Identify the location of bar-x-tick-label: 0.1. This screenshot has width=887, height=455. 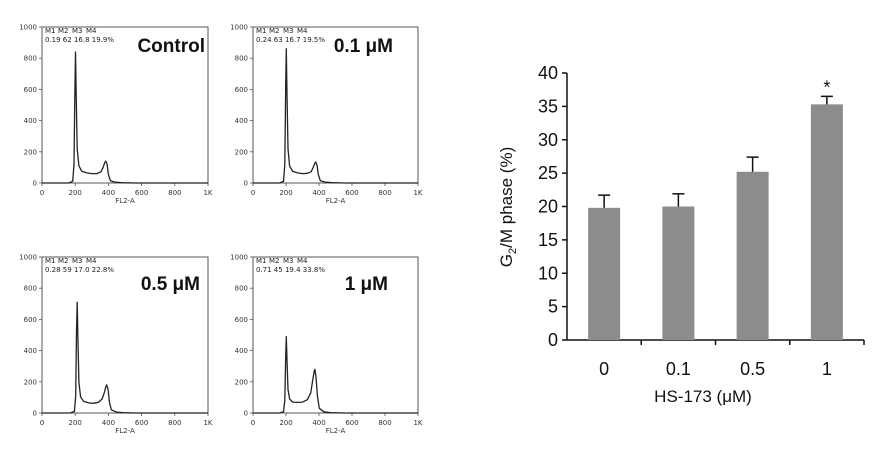
(678, 369).